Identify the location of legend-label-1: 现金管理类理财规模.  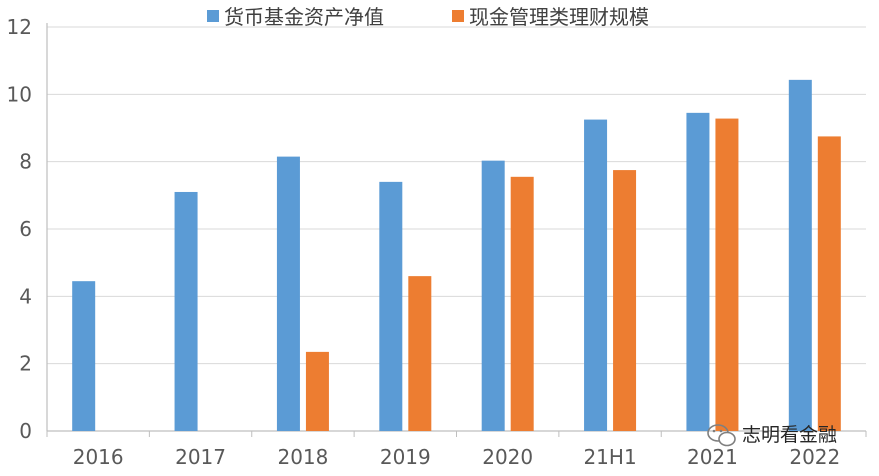
(559, 17).